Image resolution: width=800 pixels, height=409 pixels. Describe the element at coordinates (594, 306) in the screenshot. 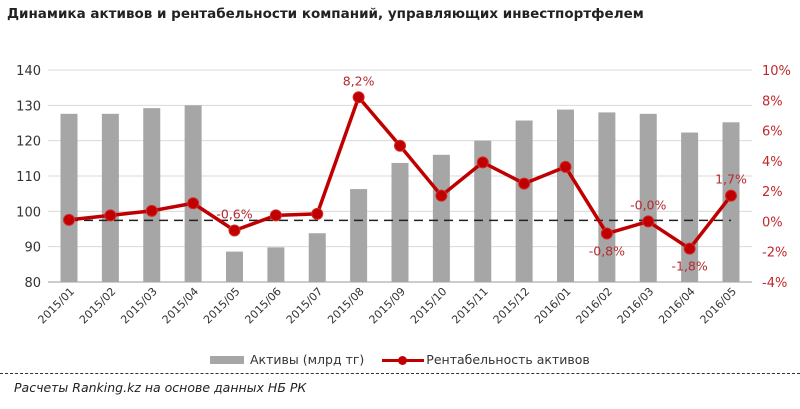

I see `x-tick-label: 2016/02` at that location.